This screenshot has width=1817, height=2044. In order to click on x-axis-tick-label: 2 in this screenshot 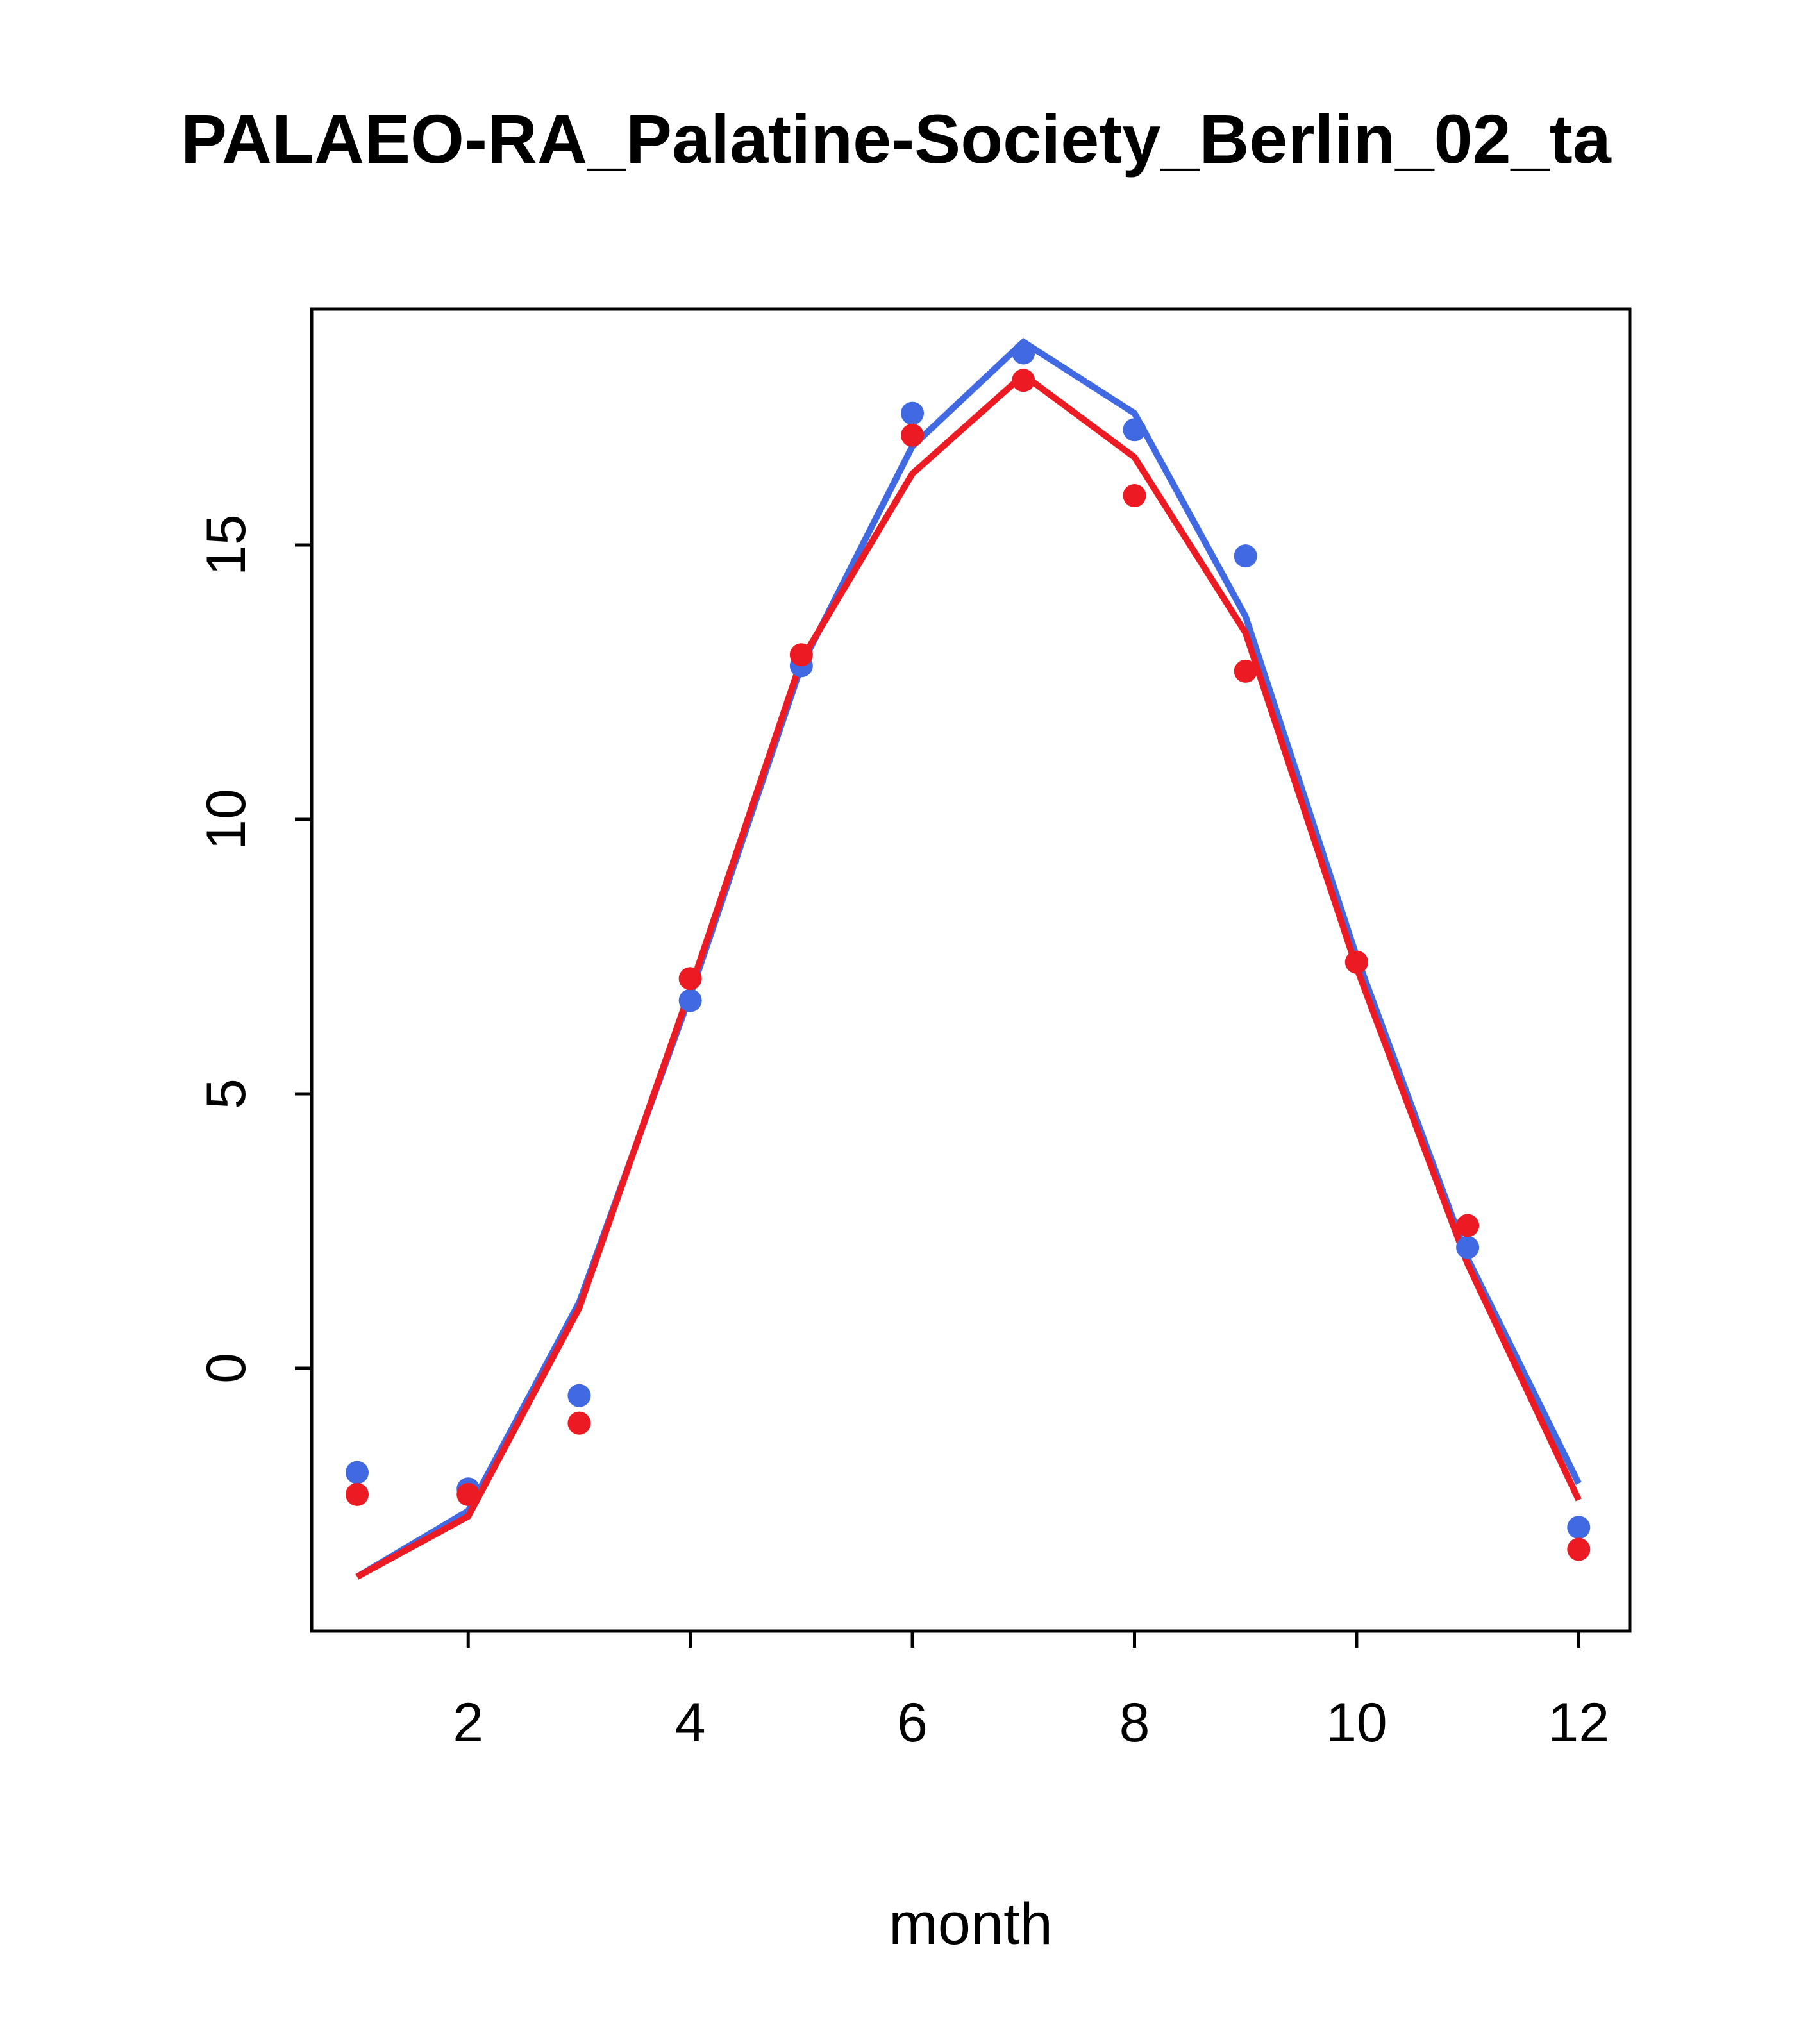, I will do `click(468, 1723)`.